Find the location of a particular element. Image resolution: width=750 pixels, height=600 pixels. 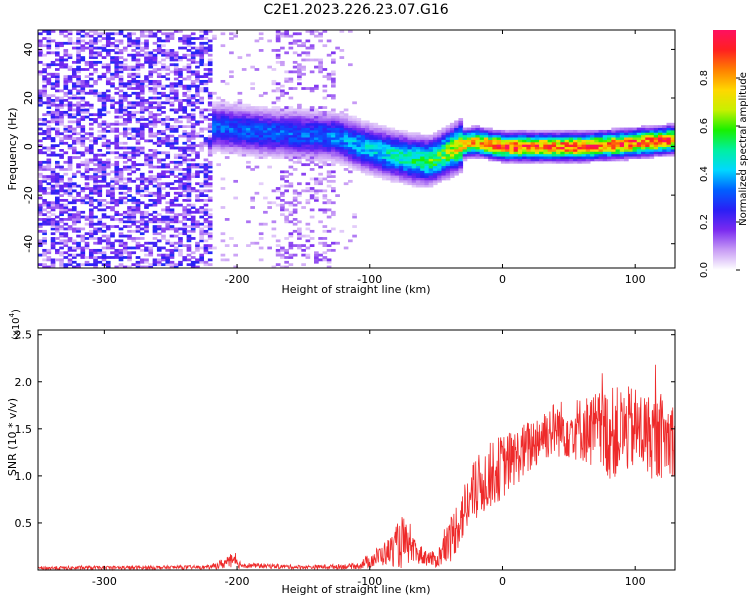

colorbar-tick-label: 0.6 is located at coordinates (704, 126).